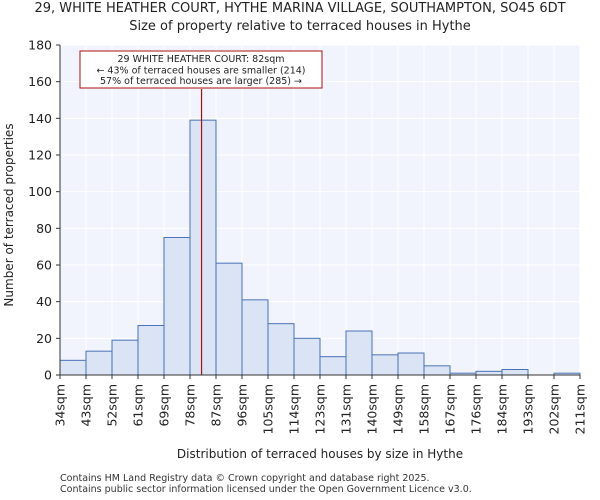  I want to click on x-tick-label: 43sqm, so click(86, 405).